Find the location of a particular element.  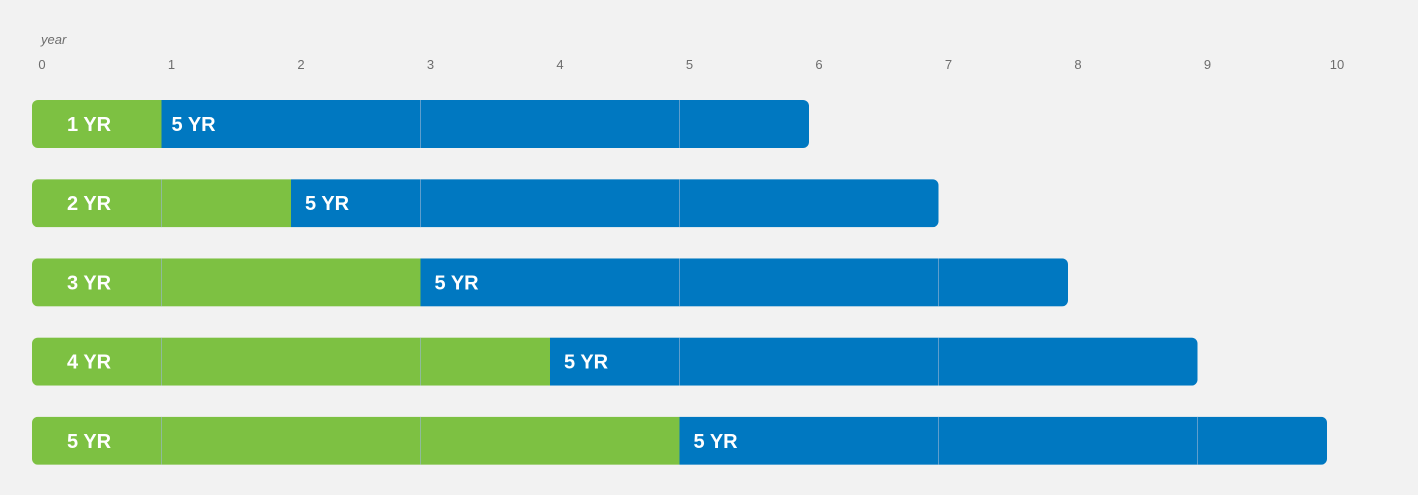

bar-label-second-3: 5 YR is located at coordinates (457, 283).